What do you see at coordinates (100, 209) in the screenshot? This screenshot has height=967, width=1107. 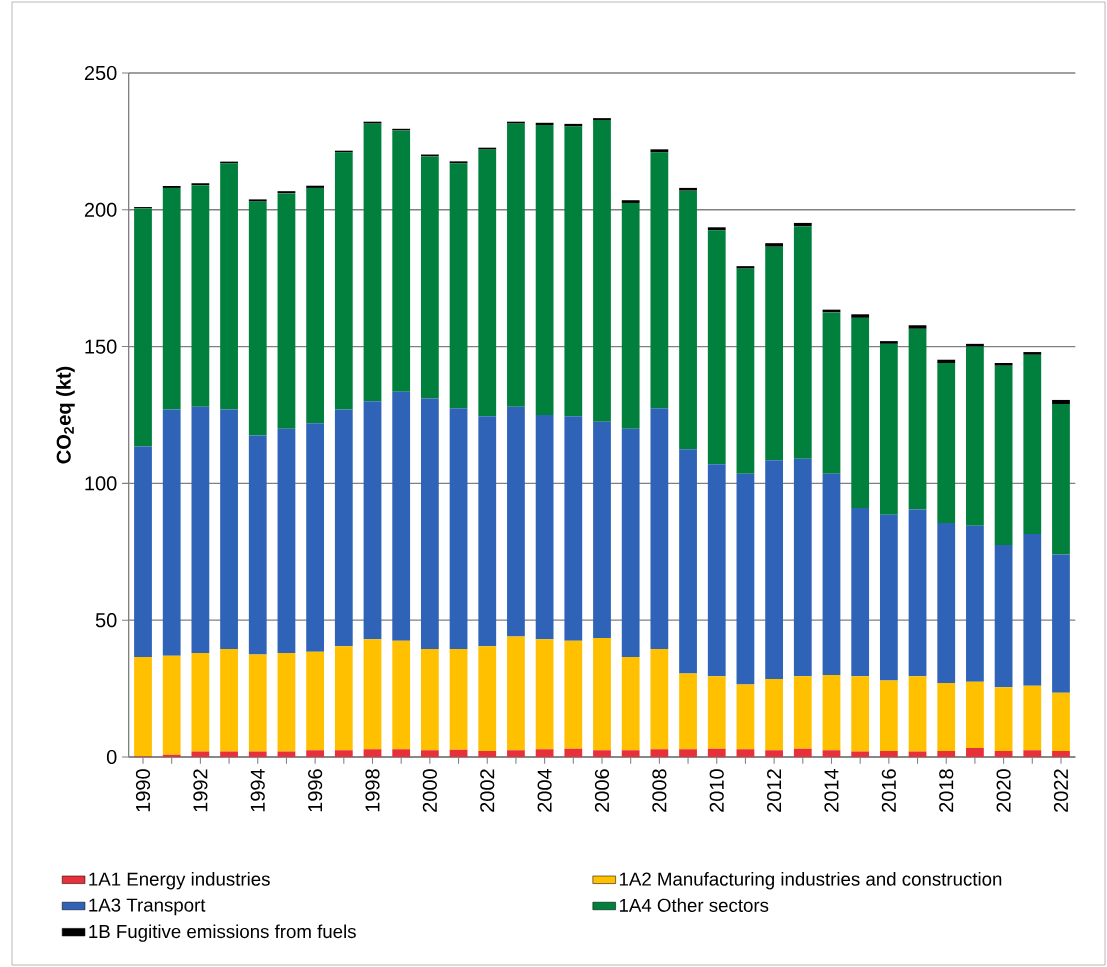 I see `y-tick-label: 200` at bounding box center [100, 209].